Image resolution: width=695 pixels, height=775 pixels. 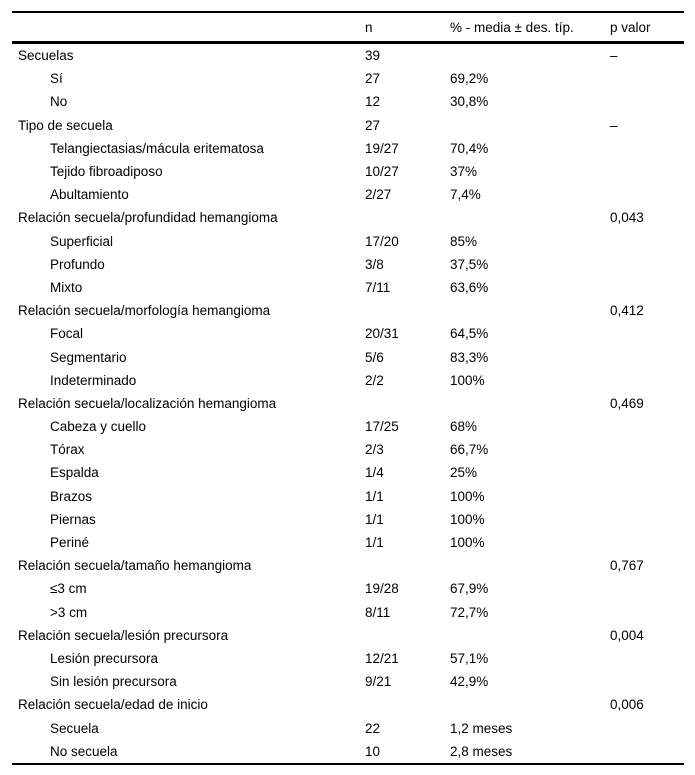 What do you see at coordinates (348, 472) in the screenshot?
I see `table-row: Espalda 1/4 25%` at bounding box center [348, 472].